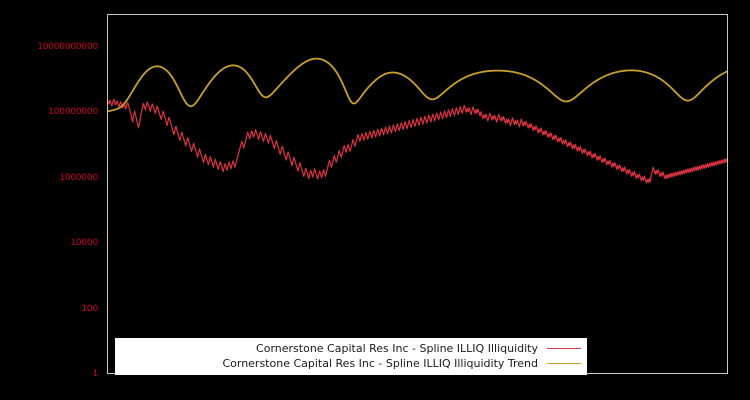  What do you see at coordinates (78, 177) in the screenshot?
I see `y-axis-tick-label: 1000000` at bounding box center [78, 177].